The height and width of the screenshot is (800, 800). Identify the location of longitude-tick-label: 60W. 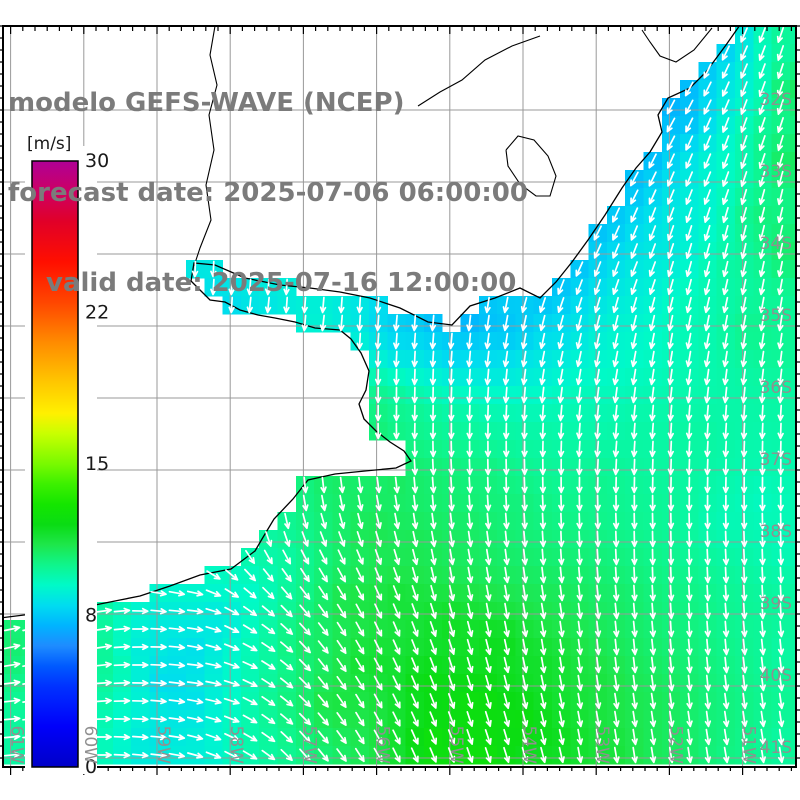
(90, 745).